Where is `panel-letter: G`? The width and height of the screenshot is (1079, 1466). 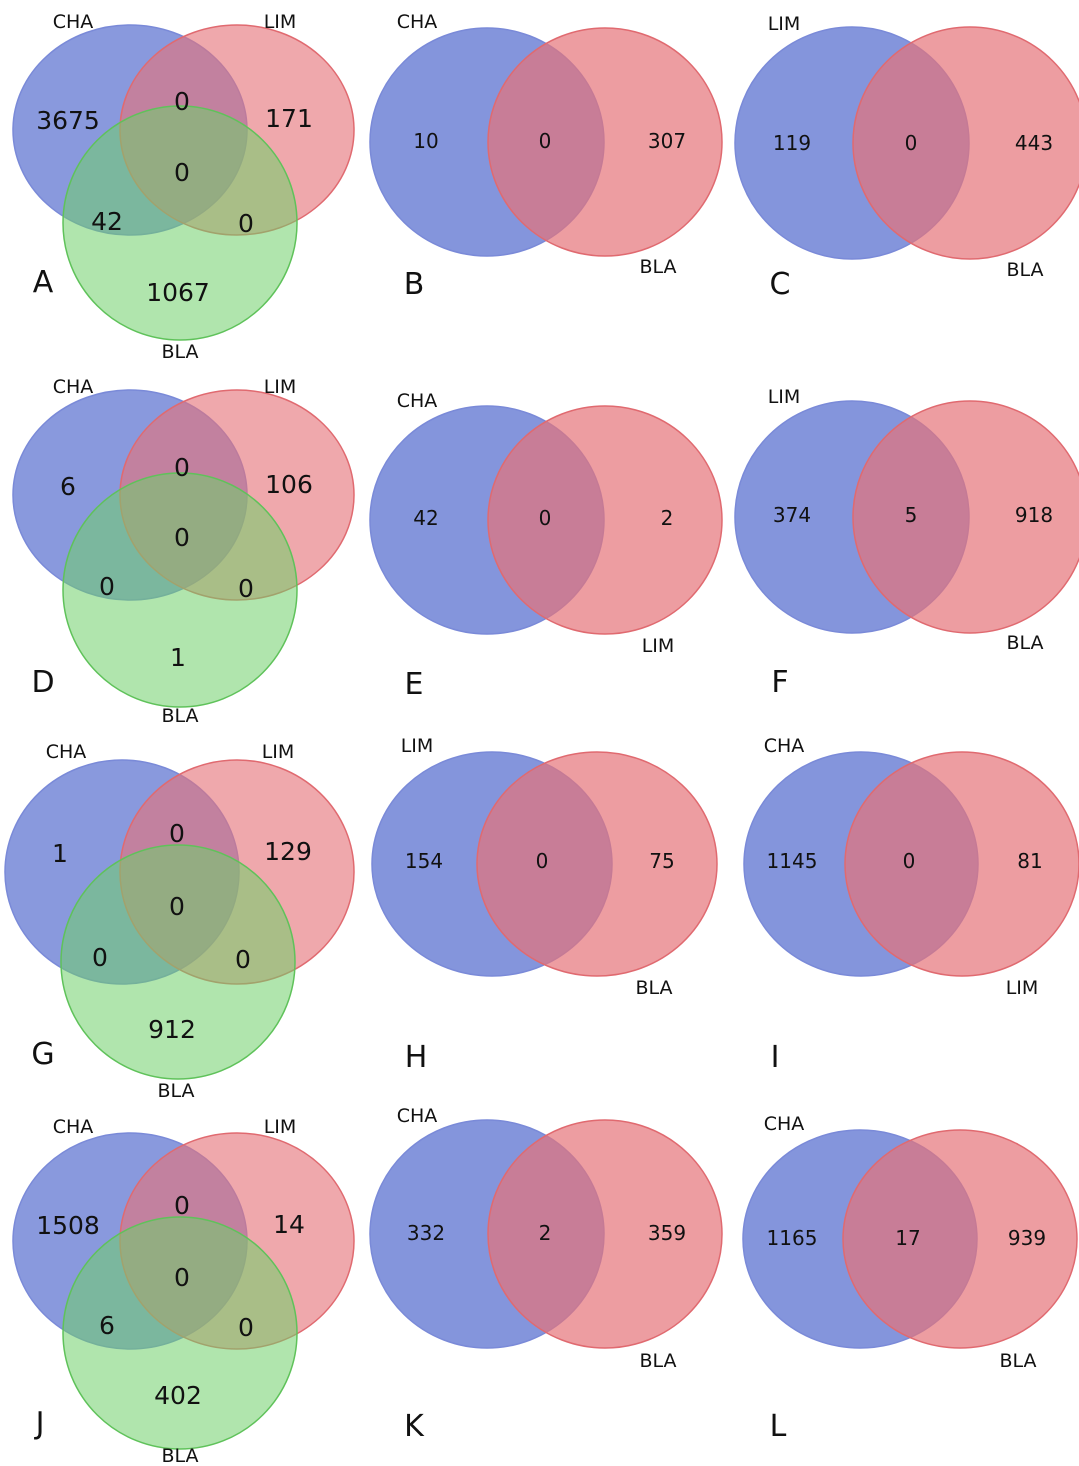 panel-letter: G is located at coordinates (42, 1054).